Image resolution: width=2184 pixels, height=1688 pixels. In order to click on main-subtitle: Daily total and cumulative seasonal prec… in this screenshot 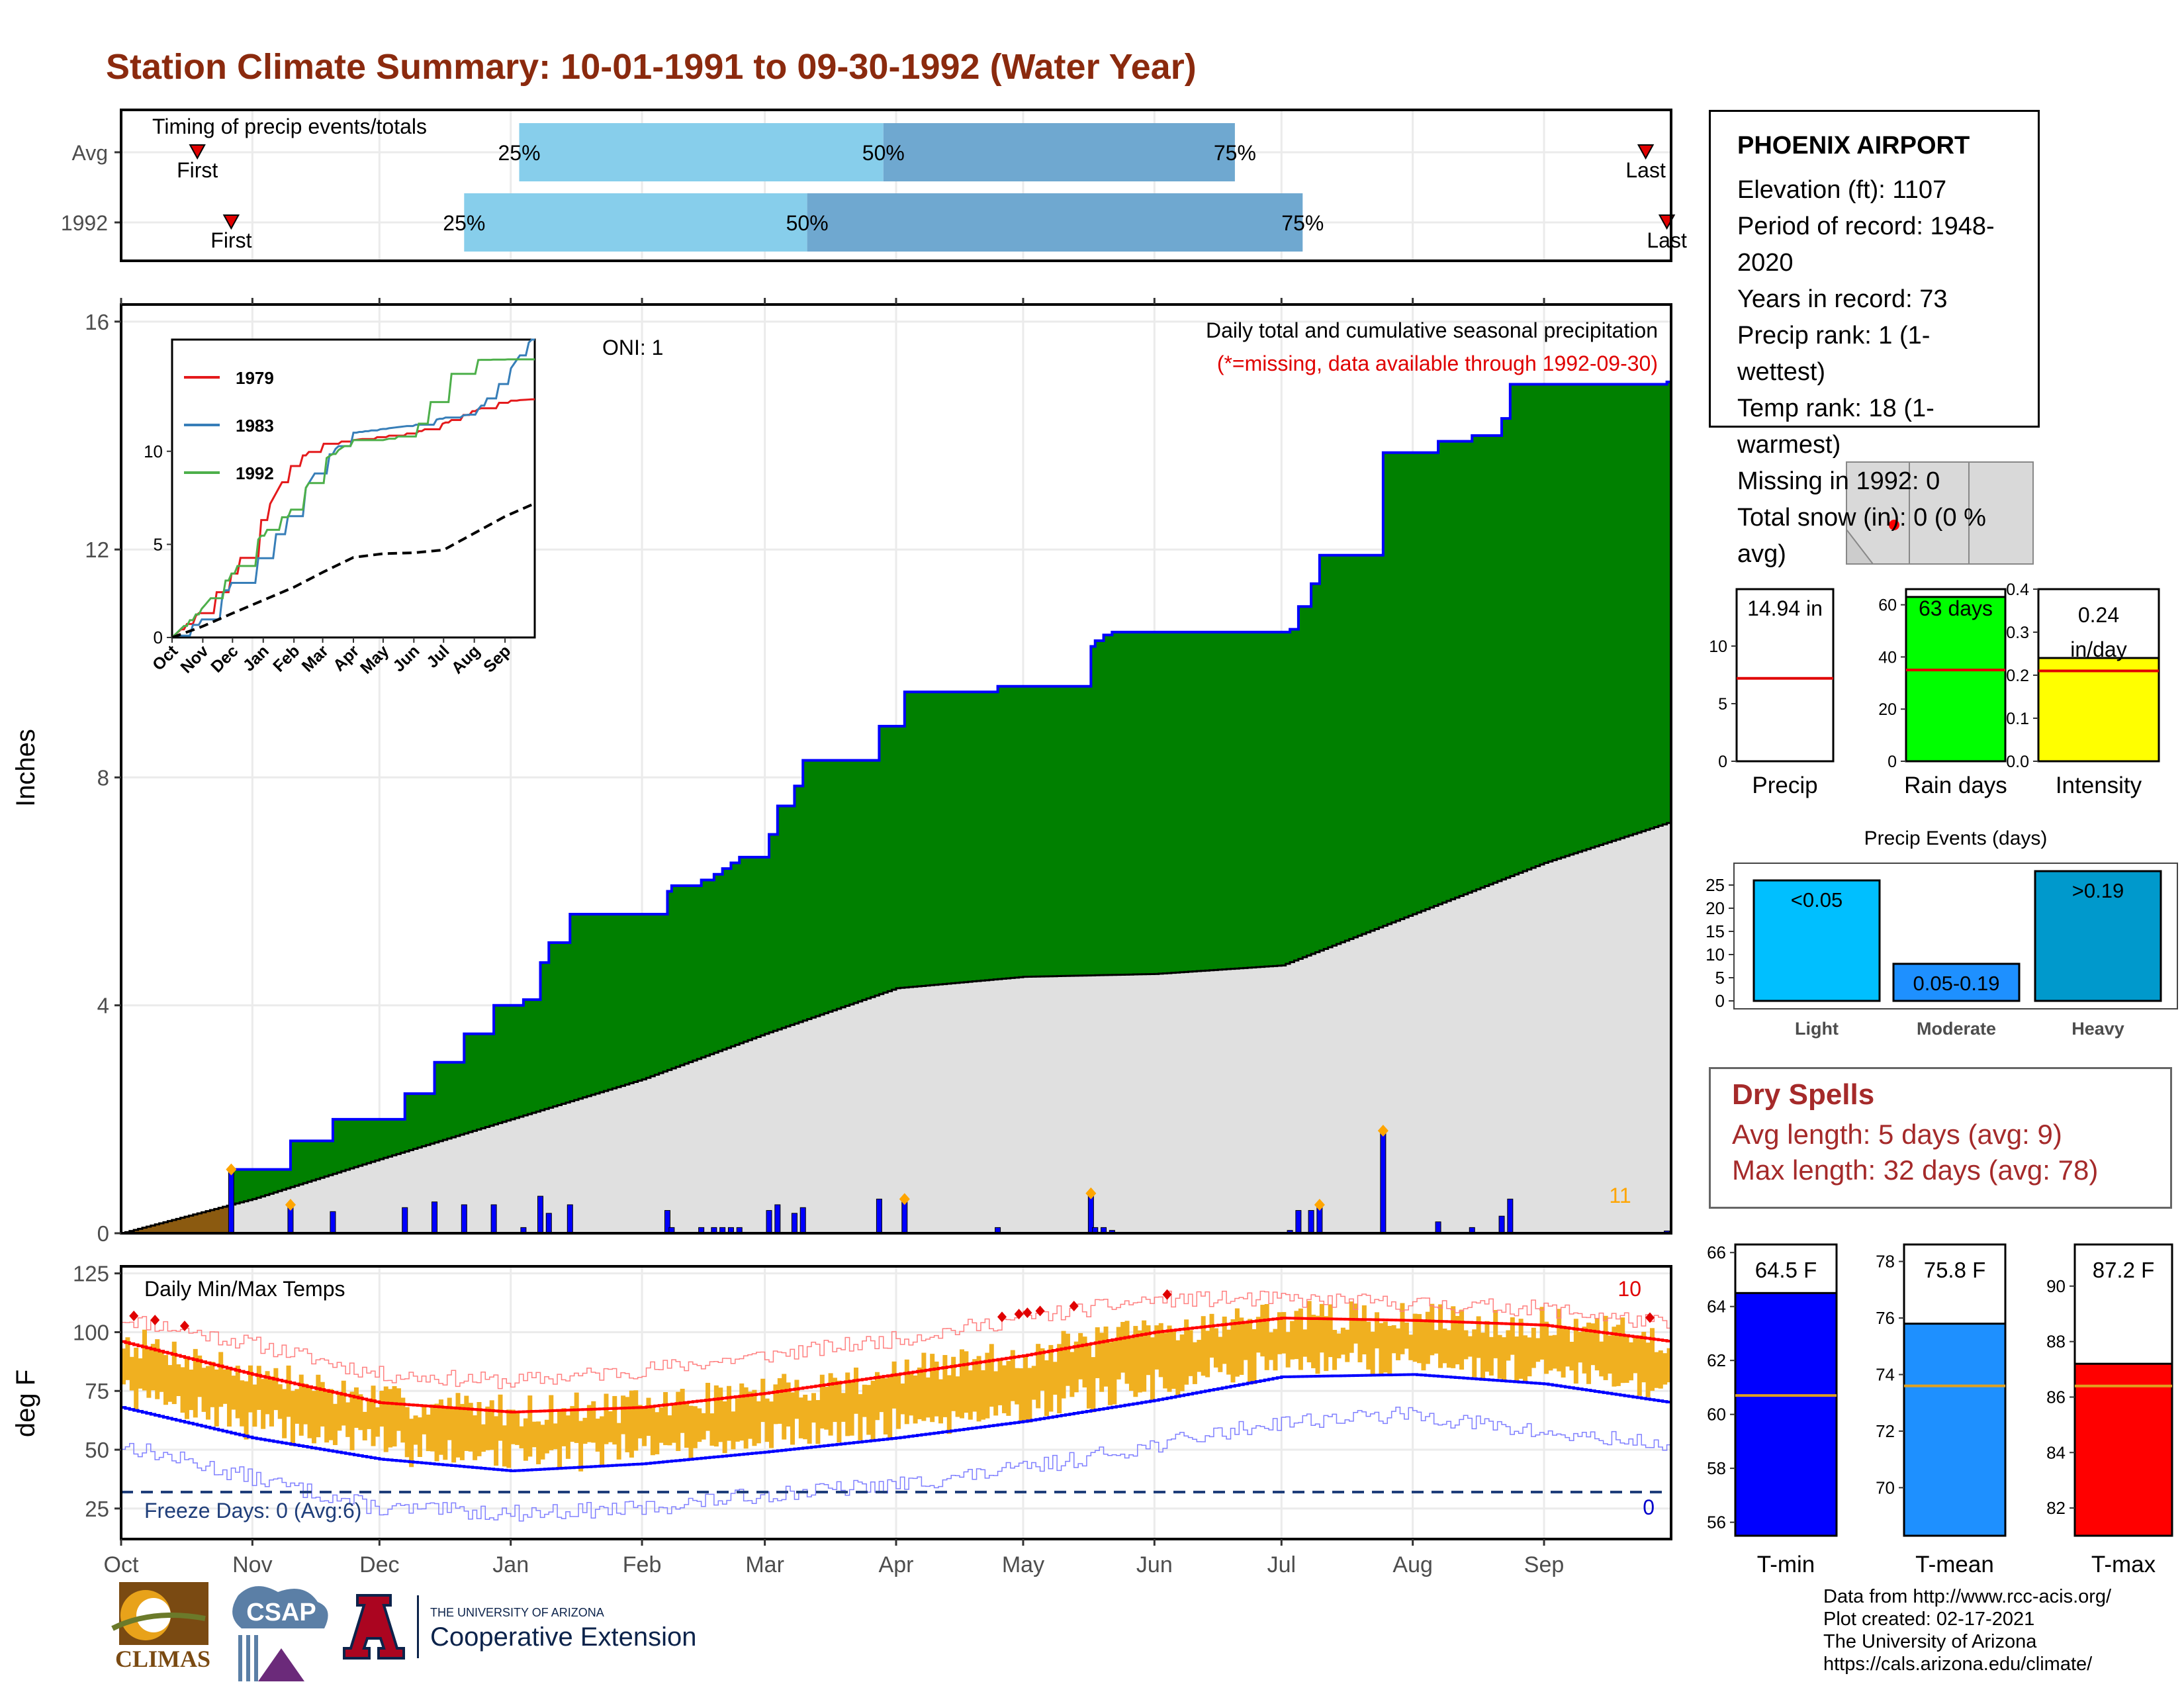, I will do `click(1432, 330)`.